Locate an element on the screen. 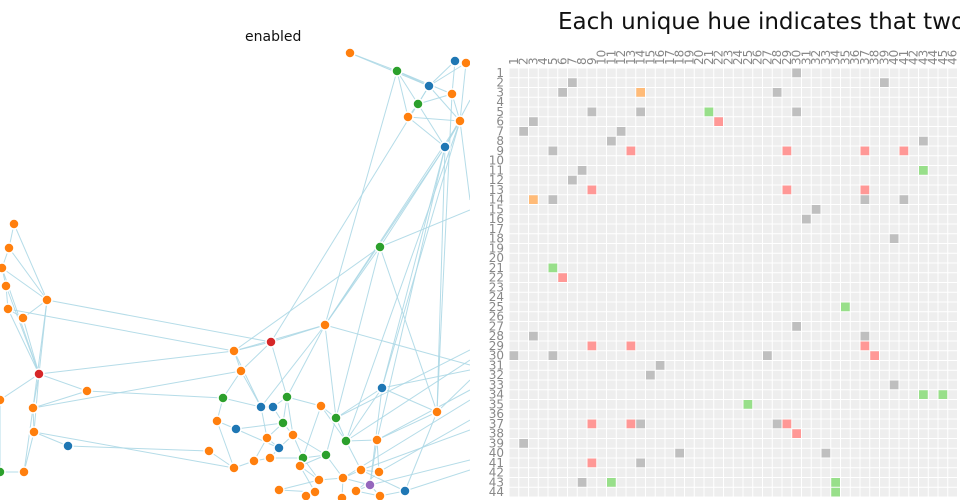 This screenshot has height=504, width=960. matrix-row-label: 2 is located at coordinates (500, 83).